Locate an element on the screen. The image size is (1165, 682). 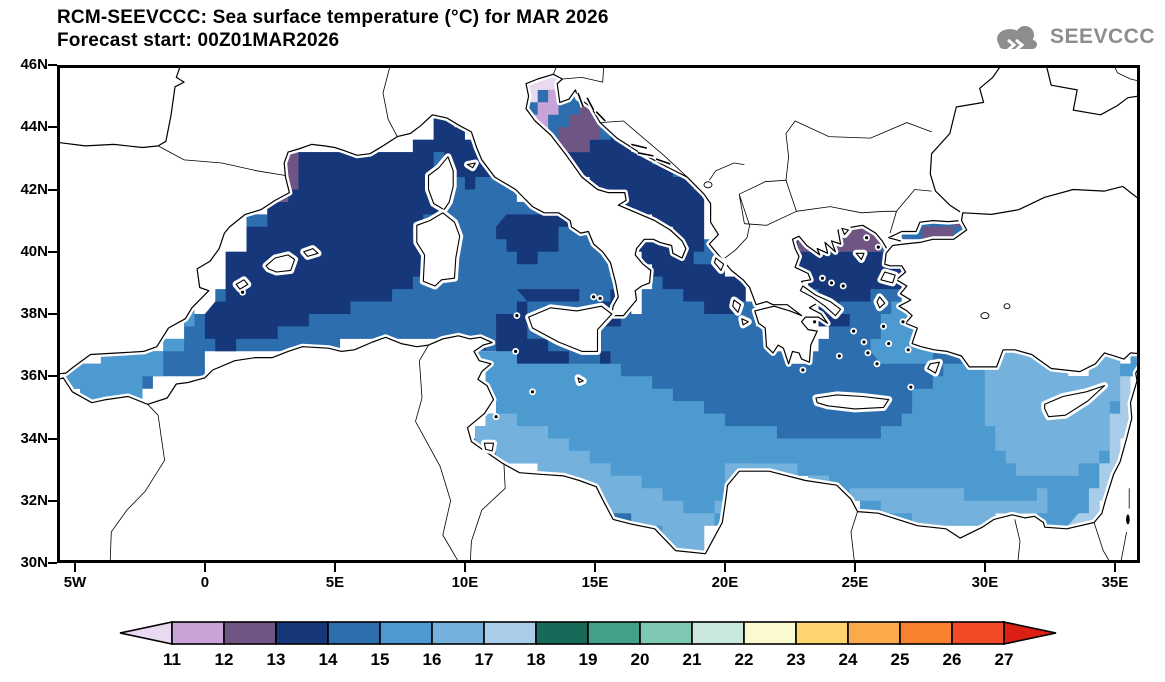
temperature-colorbar: 11 12 13 14 15 16 17 18 19 20 21 22 23 24 25 26 27 is located at coordinates (588, 645).